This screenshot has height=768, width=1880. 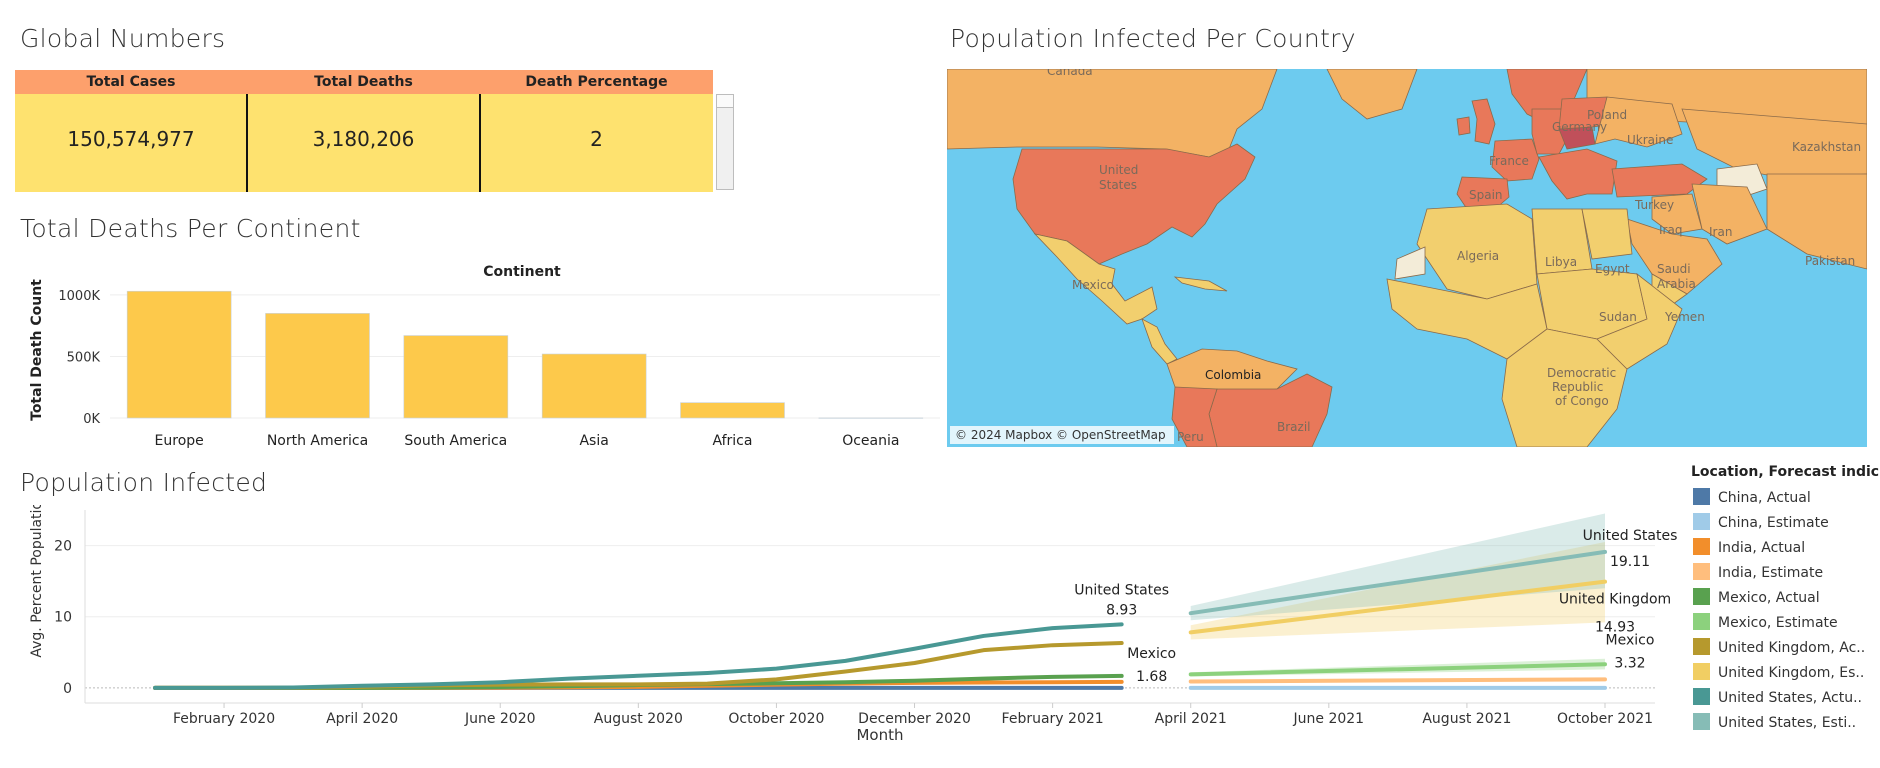 I want to click on legend-item-label: China, Actual, so click(x=1764, y=498).